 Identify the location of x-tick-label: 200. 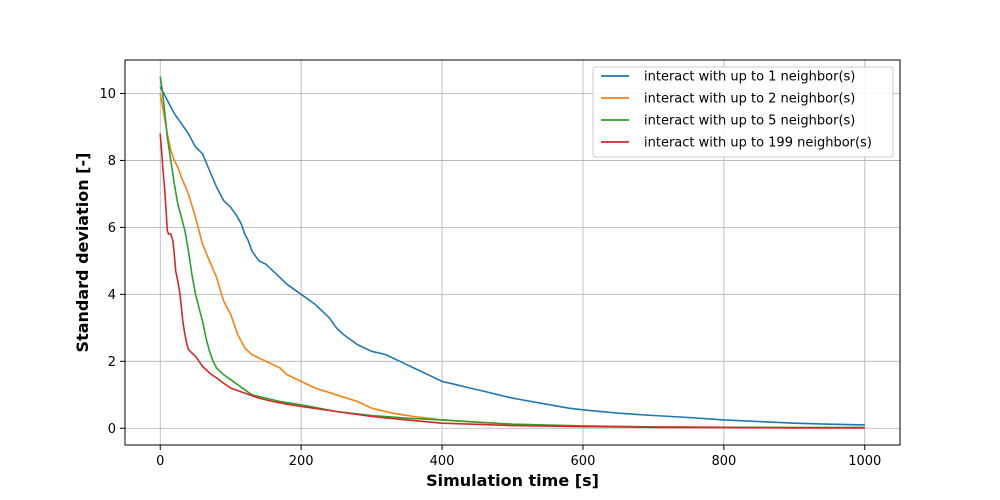
(301, 461).